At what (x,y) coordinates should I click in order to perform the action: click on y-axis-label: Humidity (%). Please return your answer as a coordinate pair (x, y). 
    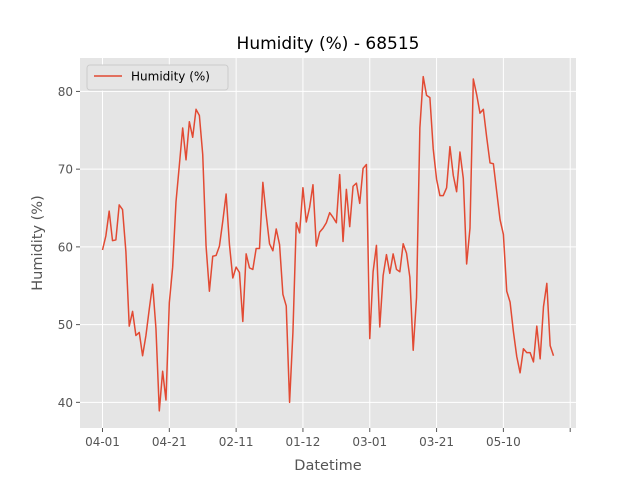
    Looking at the image, I should click on (38, 242).